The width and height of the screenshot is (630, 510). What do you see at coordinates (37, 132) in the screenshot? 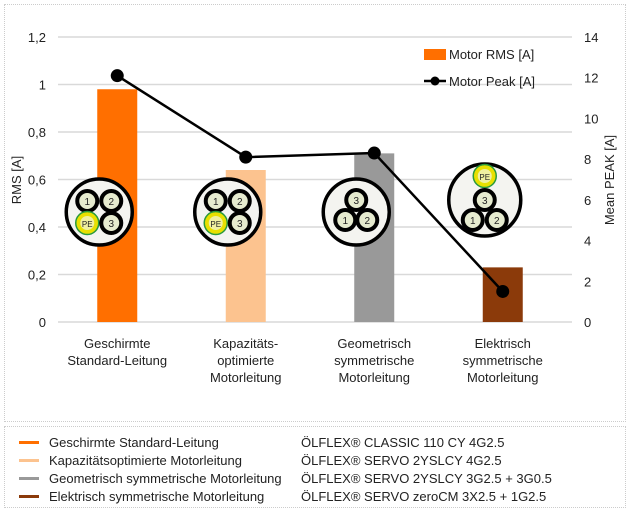
I see `y-tick-label: 0,8` at bounding box center [37, 132].